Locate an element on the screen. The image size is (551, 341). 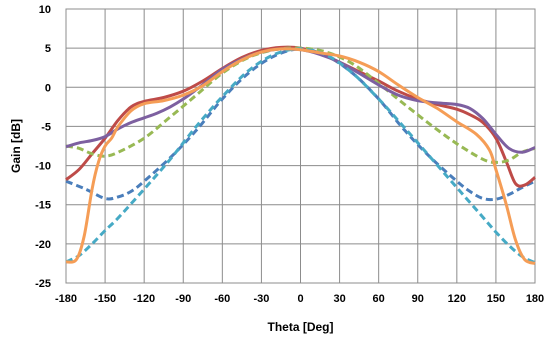
x-tick-label: -60 is located at coordinates (222, 299).